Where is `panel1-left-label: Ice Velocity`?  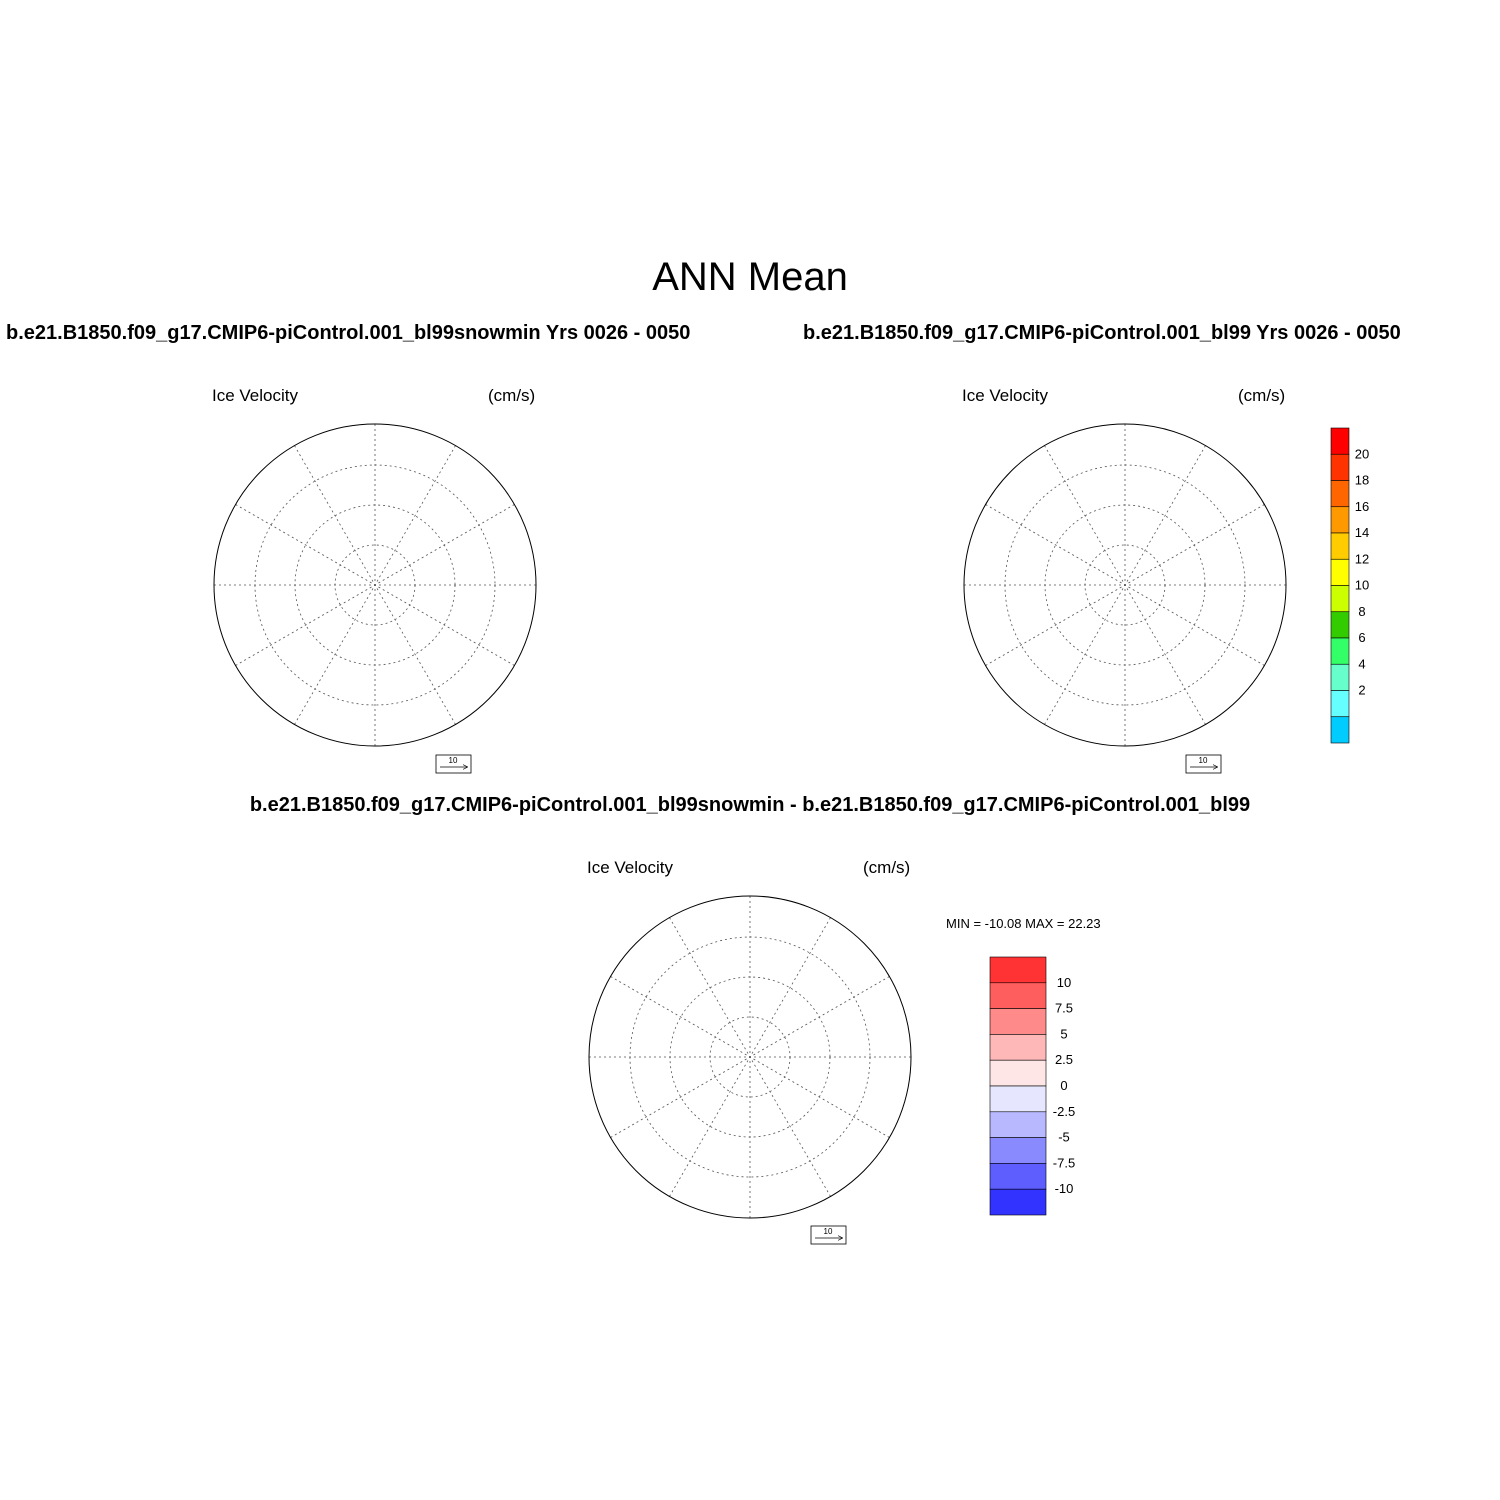
panel1-left-label: Ice Velocity is located at coordinates (255, 395).